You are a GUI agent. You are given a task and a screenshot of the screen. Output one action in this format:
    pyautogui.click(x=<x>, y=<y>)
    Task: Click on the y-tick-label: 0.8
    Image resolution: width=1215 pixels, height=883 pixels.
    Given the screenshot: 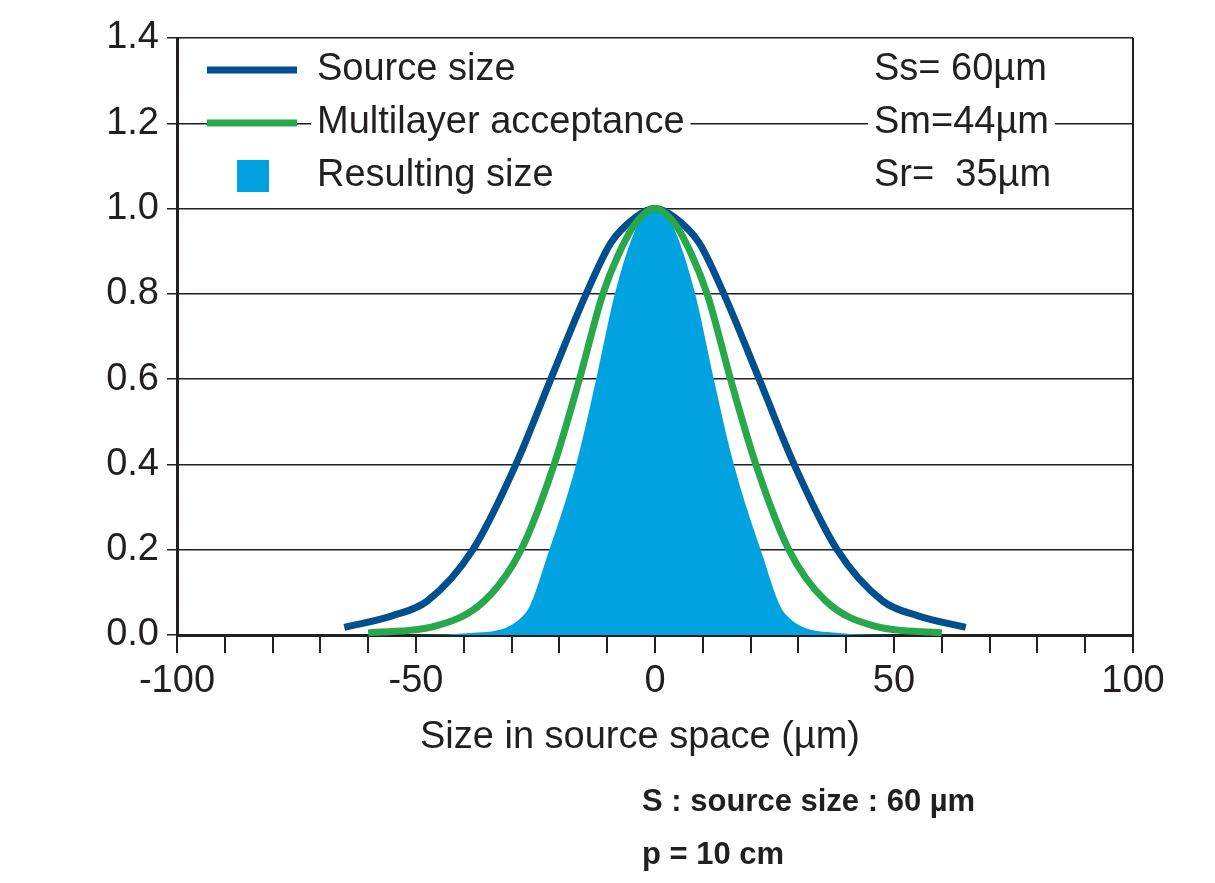 What is the action you would take?
    pyautogui.click(x=132, y=291)
    